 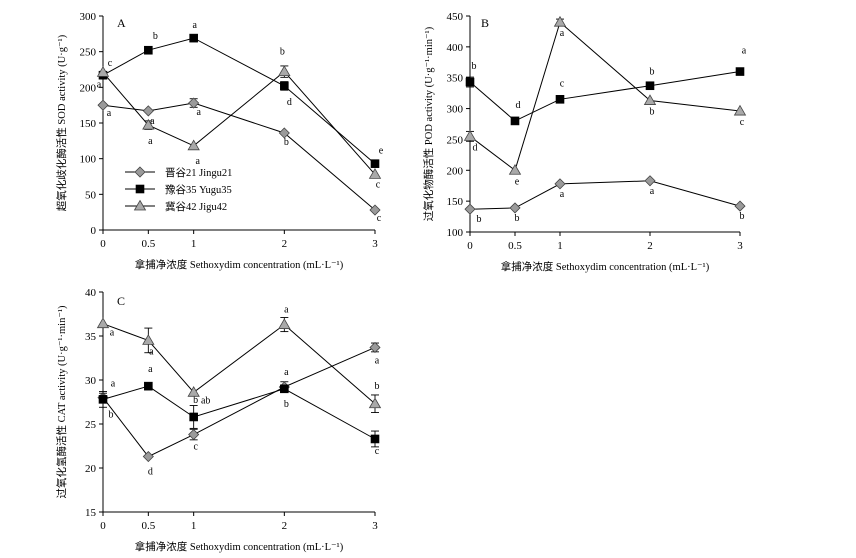 What do you see at coordinates (61, 402) in the screenshot?
I see `y-axis-title: 过氧化氢酶活性 CAT activity (U·g⁻¹·min⁻¹)` at bounding box center [61, 402].